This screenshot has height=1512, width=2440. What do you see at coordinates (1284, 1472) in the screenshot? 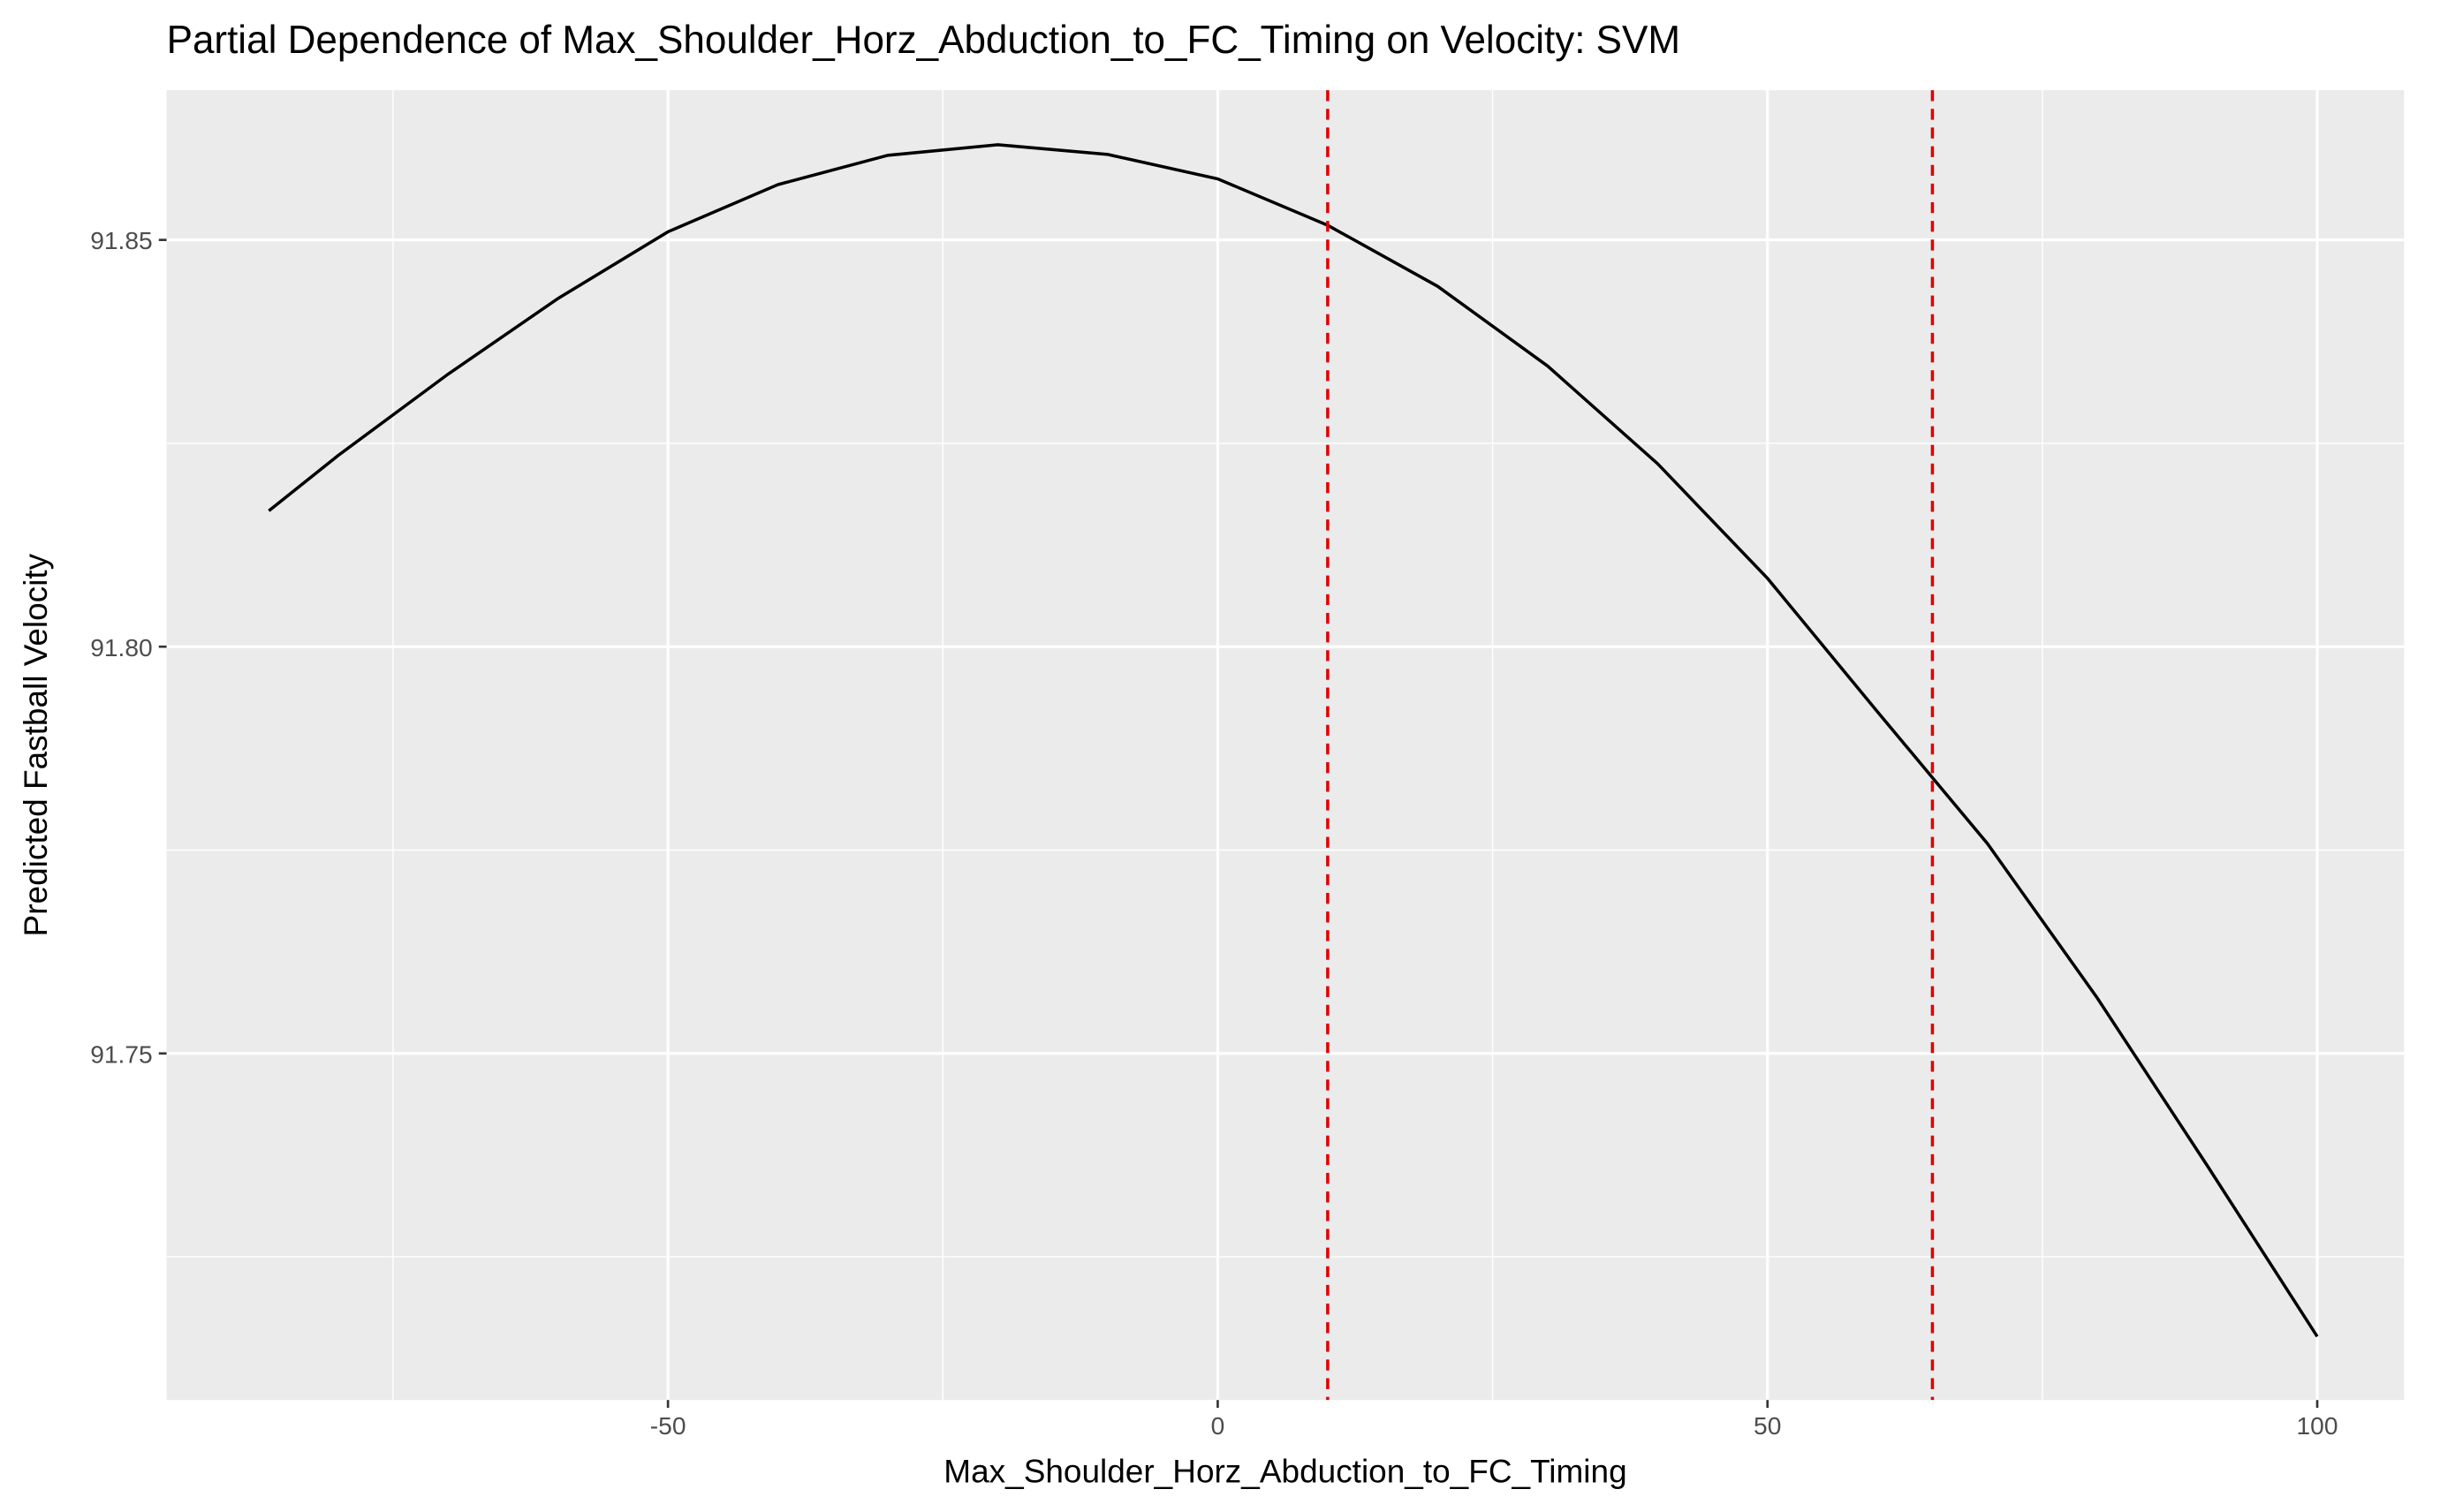
I see `x-axis-label: Max_Shoulder_Horz_Abduction_to_FC_Timing` at bounding box center [1284, 1472].